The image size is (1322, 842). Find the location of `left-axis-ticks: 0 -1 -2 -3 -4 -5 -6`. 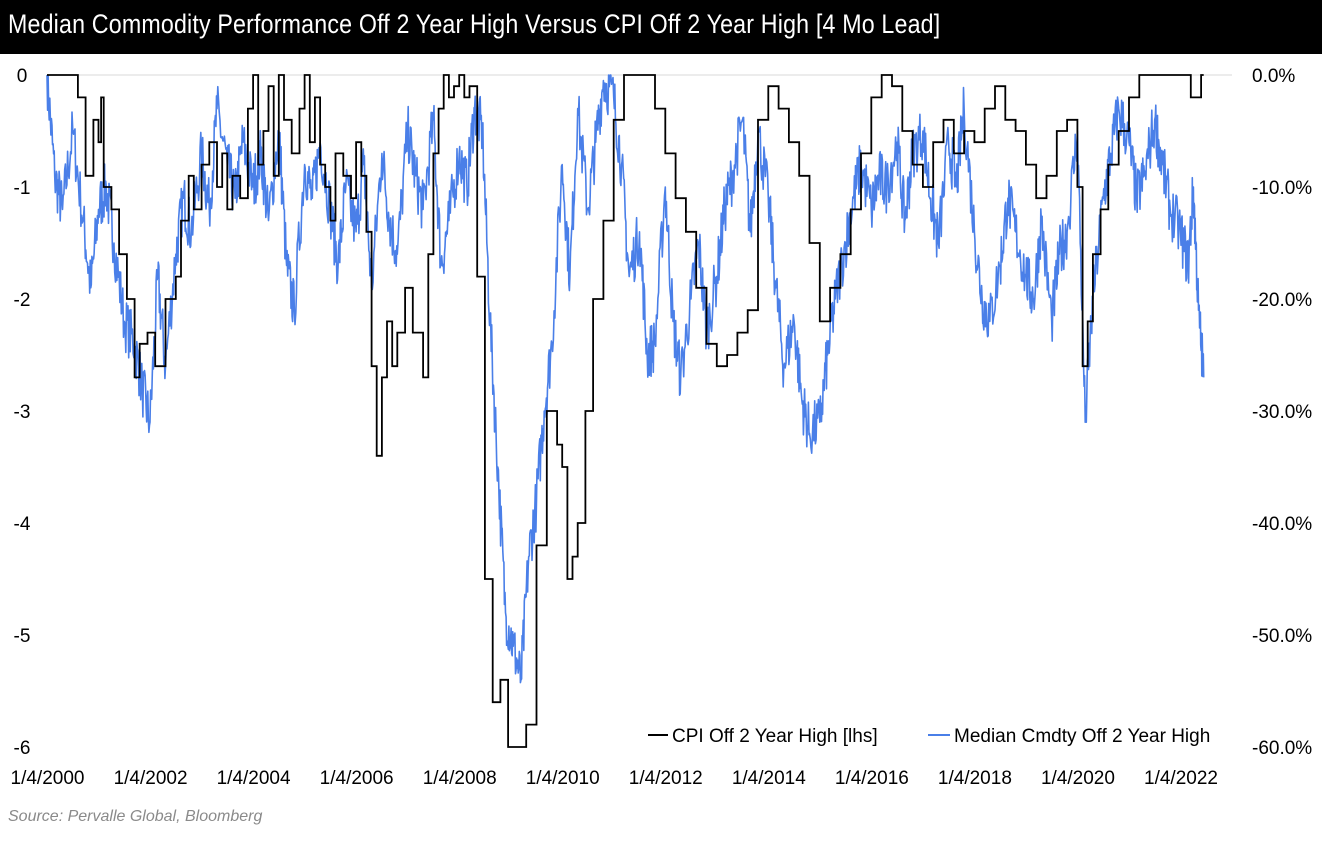

left-axis-ticks: 0 -1 -2 -3 -4 -5 -6 is located at coordinates (22, 412).